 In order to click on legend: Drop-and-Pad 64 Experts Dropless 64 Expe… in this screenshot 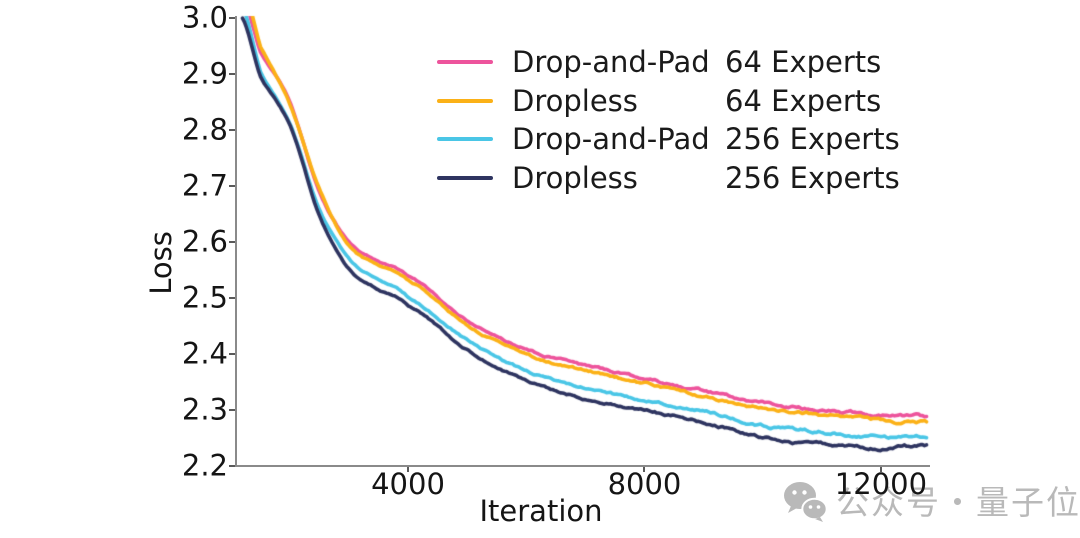, I will do `click(668, 120)`.